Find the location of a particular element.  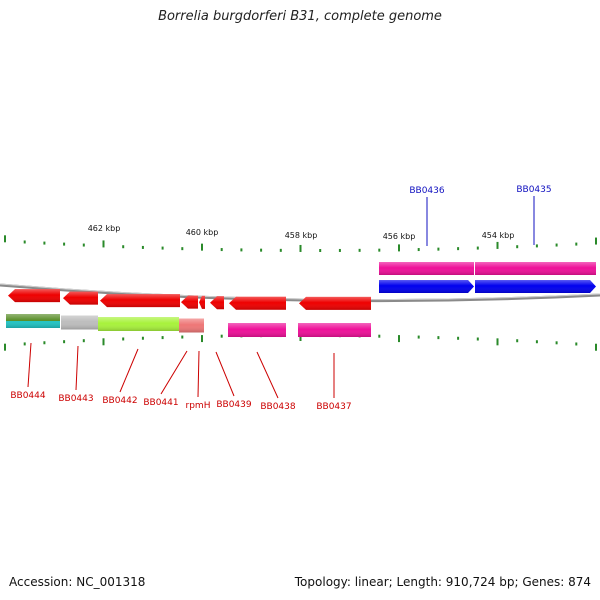

gene-label: BB0437 is located at coordinates (333, 407).